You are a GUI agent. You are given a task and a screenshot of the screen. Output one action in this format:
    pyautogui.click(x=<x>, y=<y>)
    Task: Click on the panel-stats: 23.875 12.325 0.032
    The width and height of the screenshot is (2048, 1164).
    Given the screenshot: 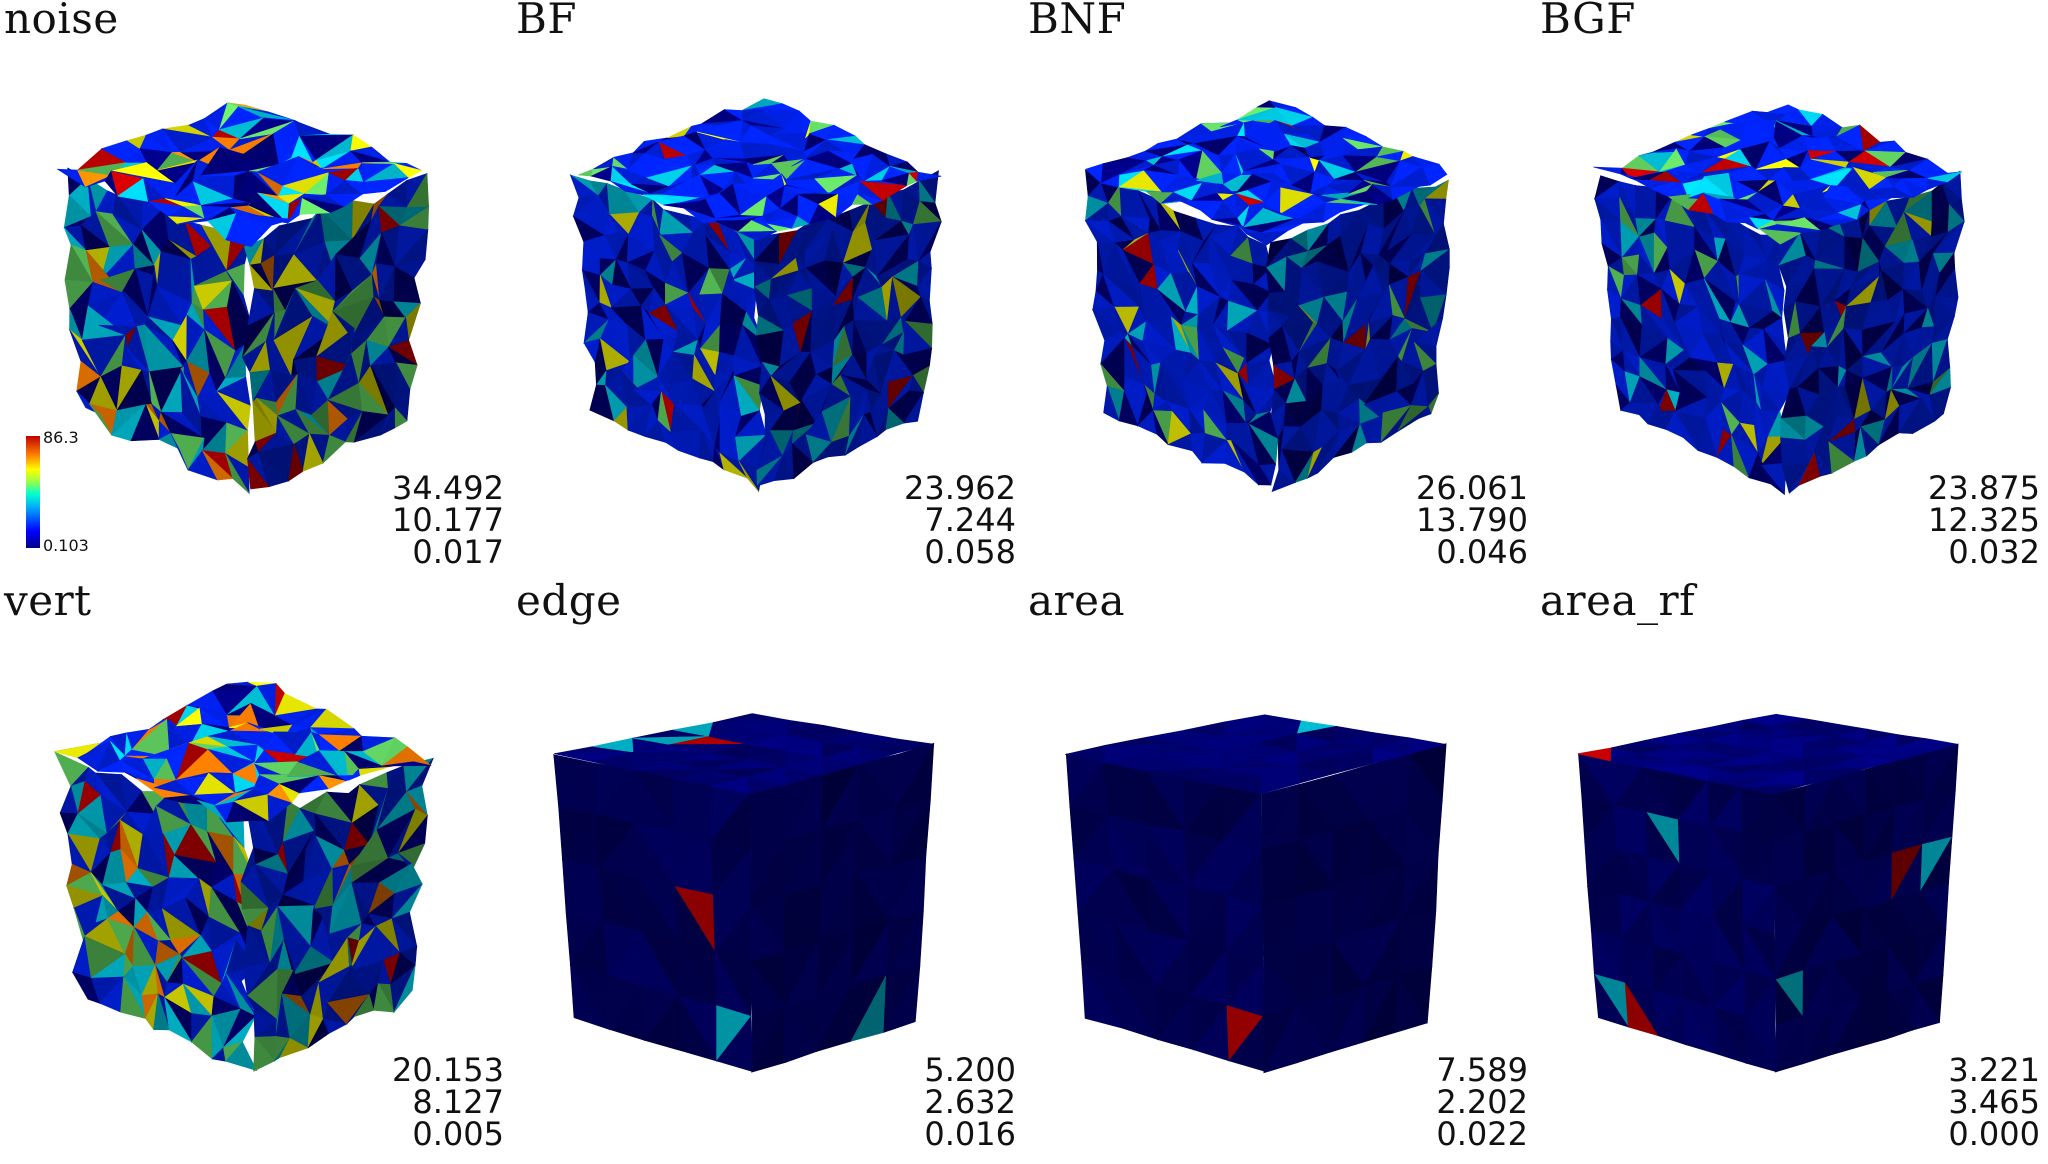 What is the action you would take?
    pyautogui.click(x=1984, y=520)
    